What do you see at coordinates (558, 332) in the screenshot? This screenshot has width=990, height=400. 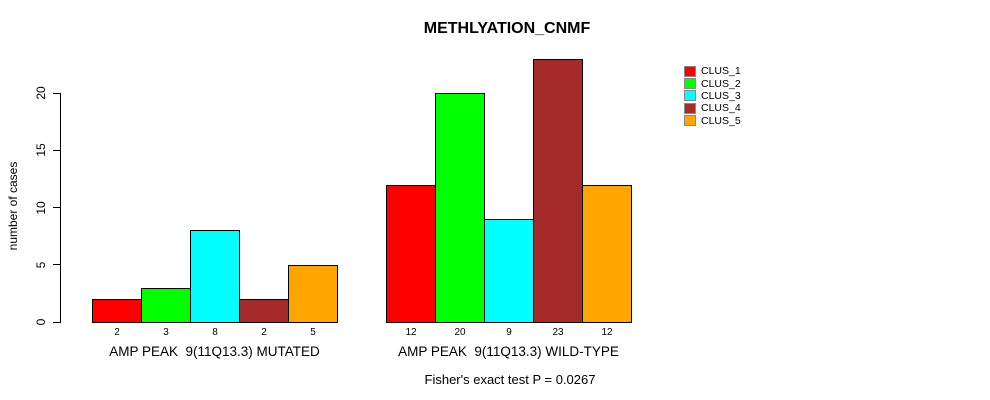 I see `bar-count-label: 23` at bounding box center [558, 332].